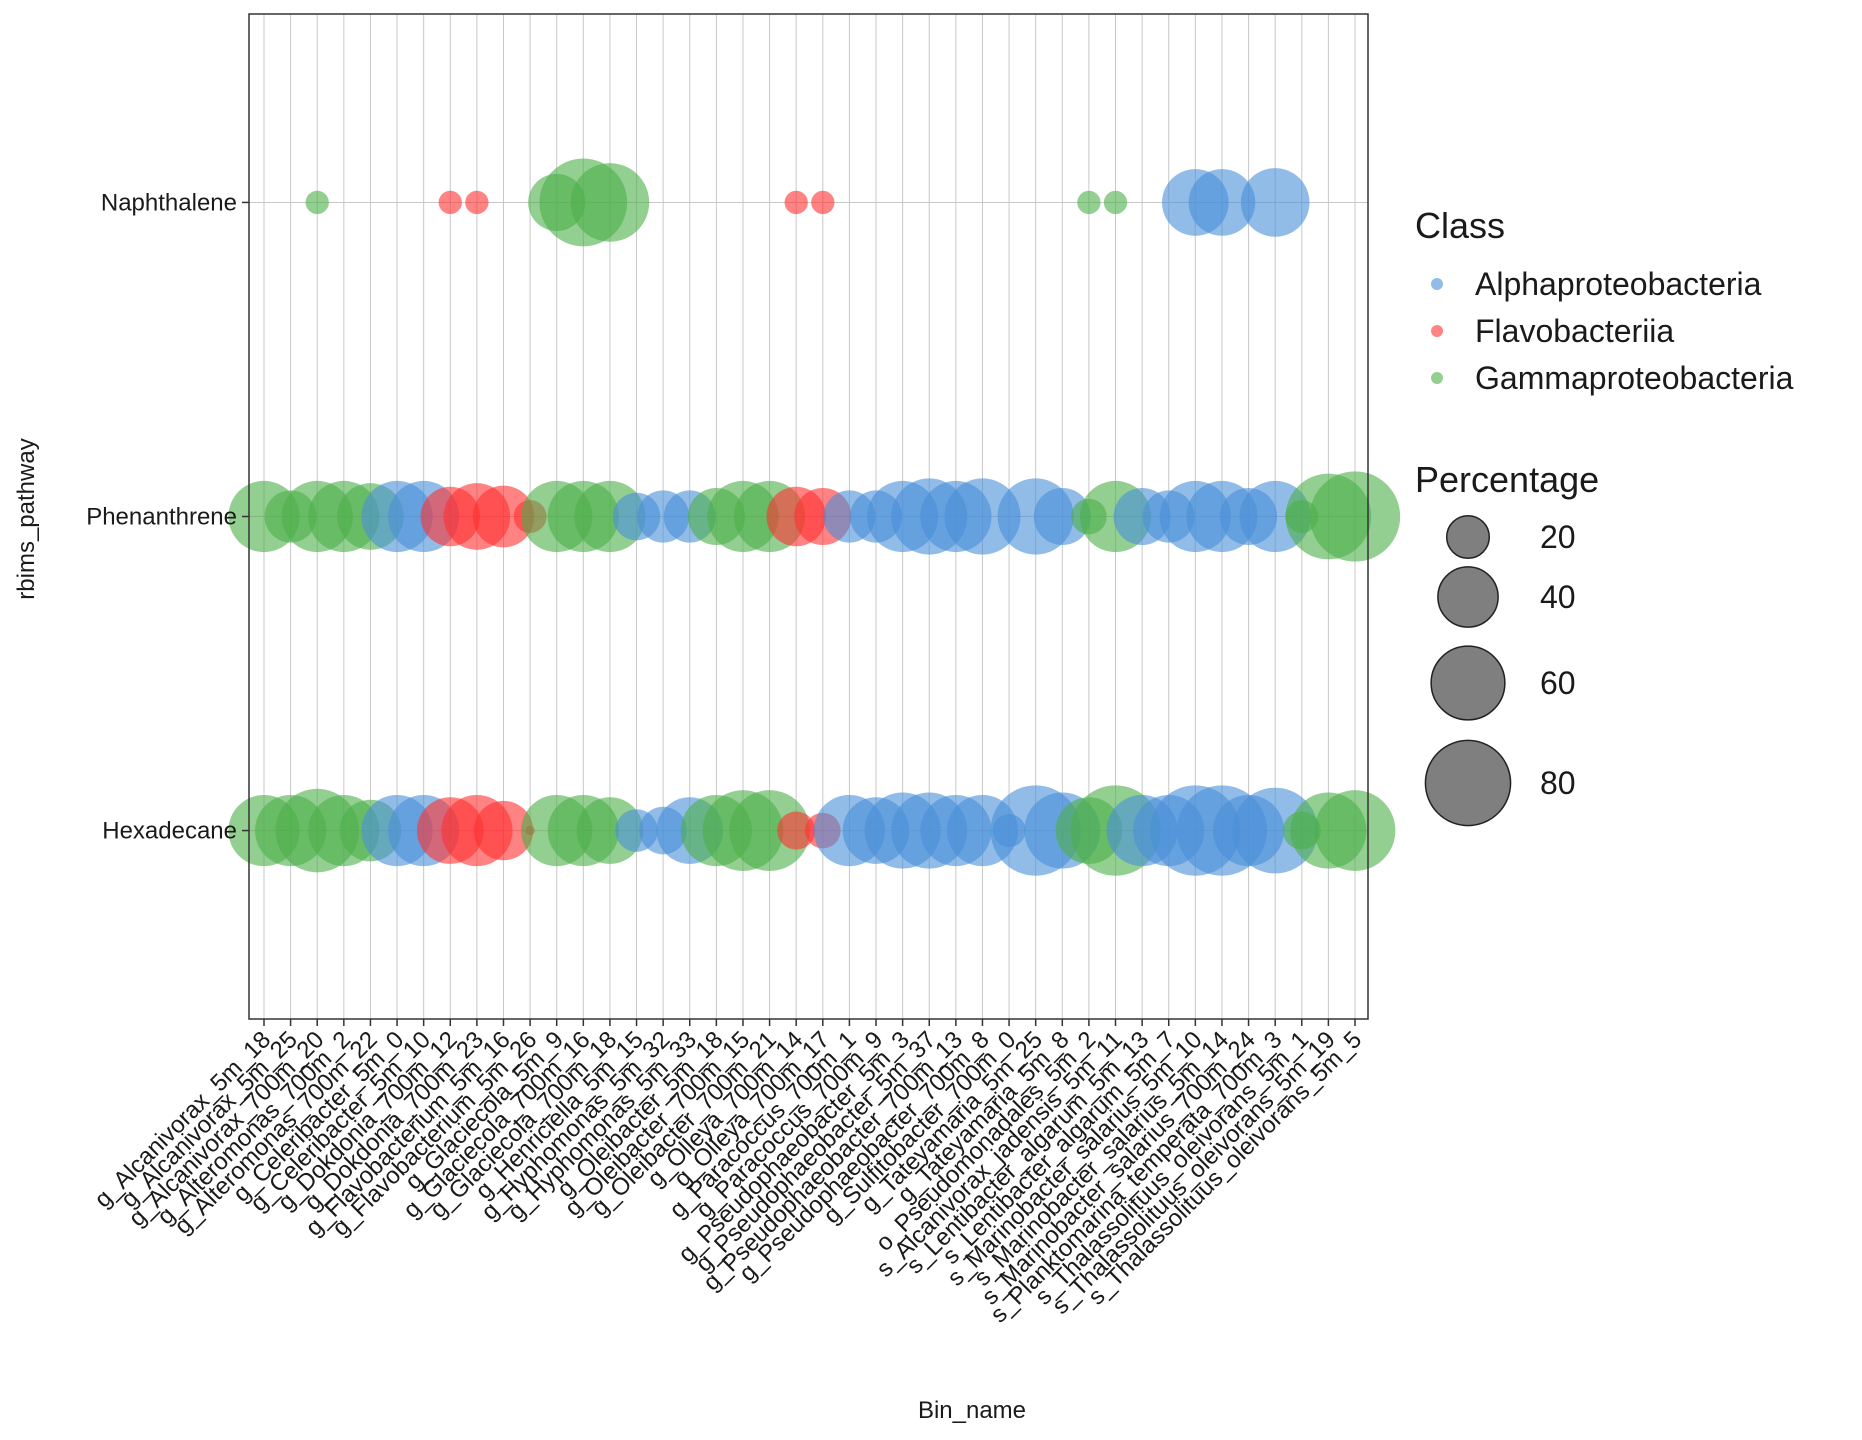 The image size is (1862, 1440). What do you see at coordinates (169, 202) in the screenshot?
I see `y-tick-label: Naphthalene` at bounding box center [169, 202].